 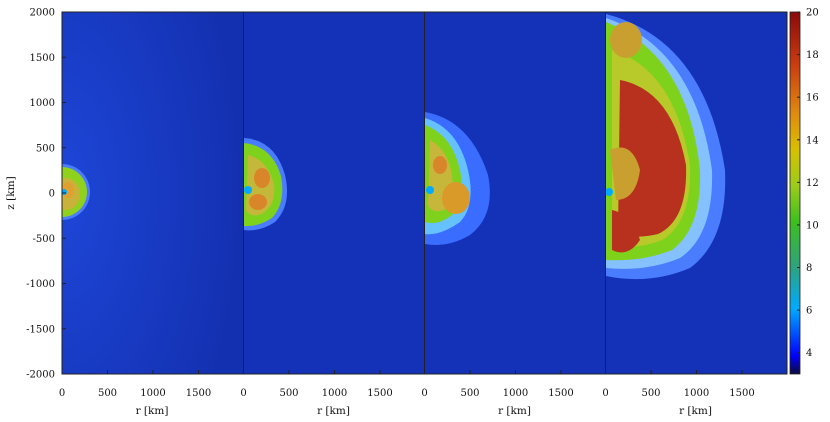 What do you see at coordinates (42, 58) in the screenshot?
I see `y-tick-label: 1500` at bounding box center [42, 58].